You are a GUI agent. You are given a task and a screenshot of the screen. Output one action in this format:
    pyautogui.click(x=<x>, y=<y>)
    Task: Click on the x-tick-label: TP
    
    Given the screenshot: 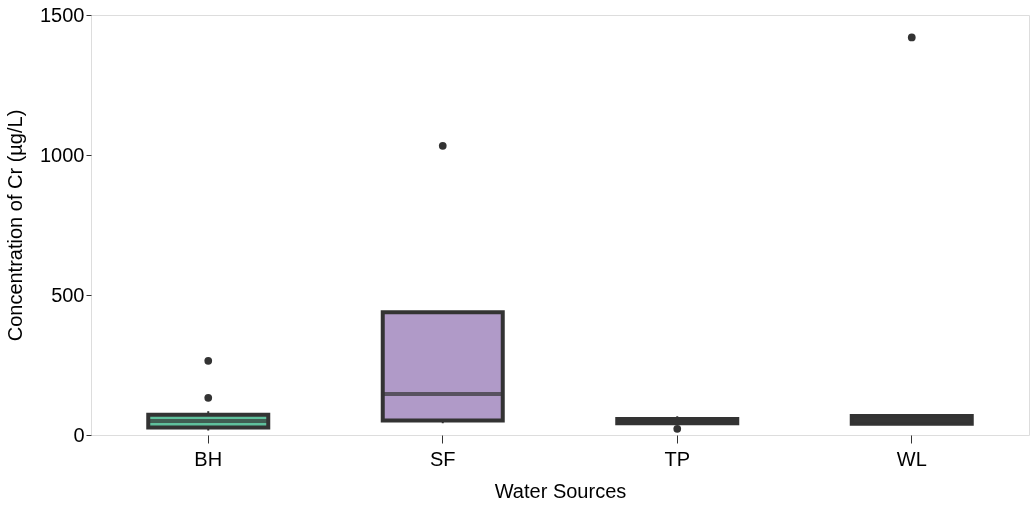 What is the action you would take?
    pyautogui.click(x=677, y=458)
    